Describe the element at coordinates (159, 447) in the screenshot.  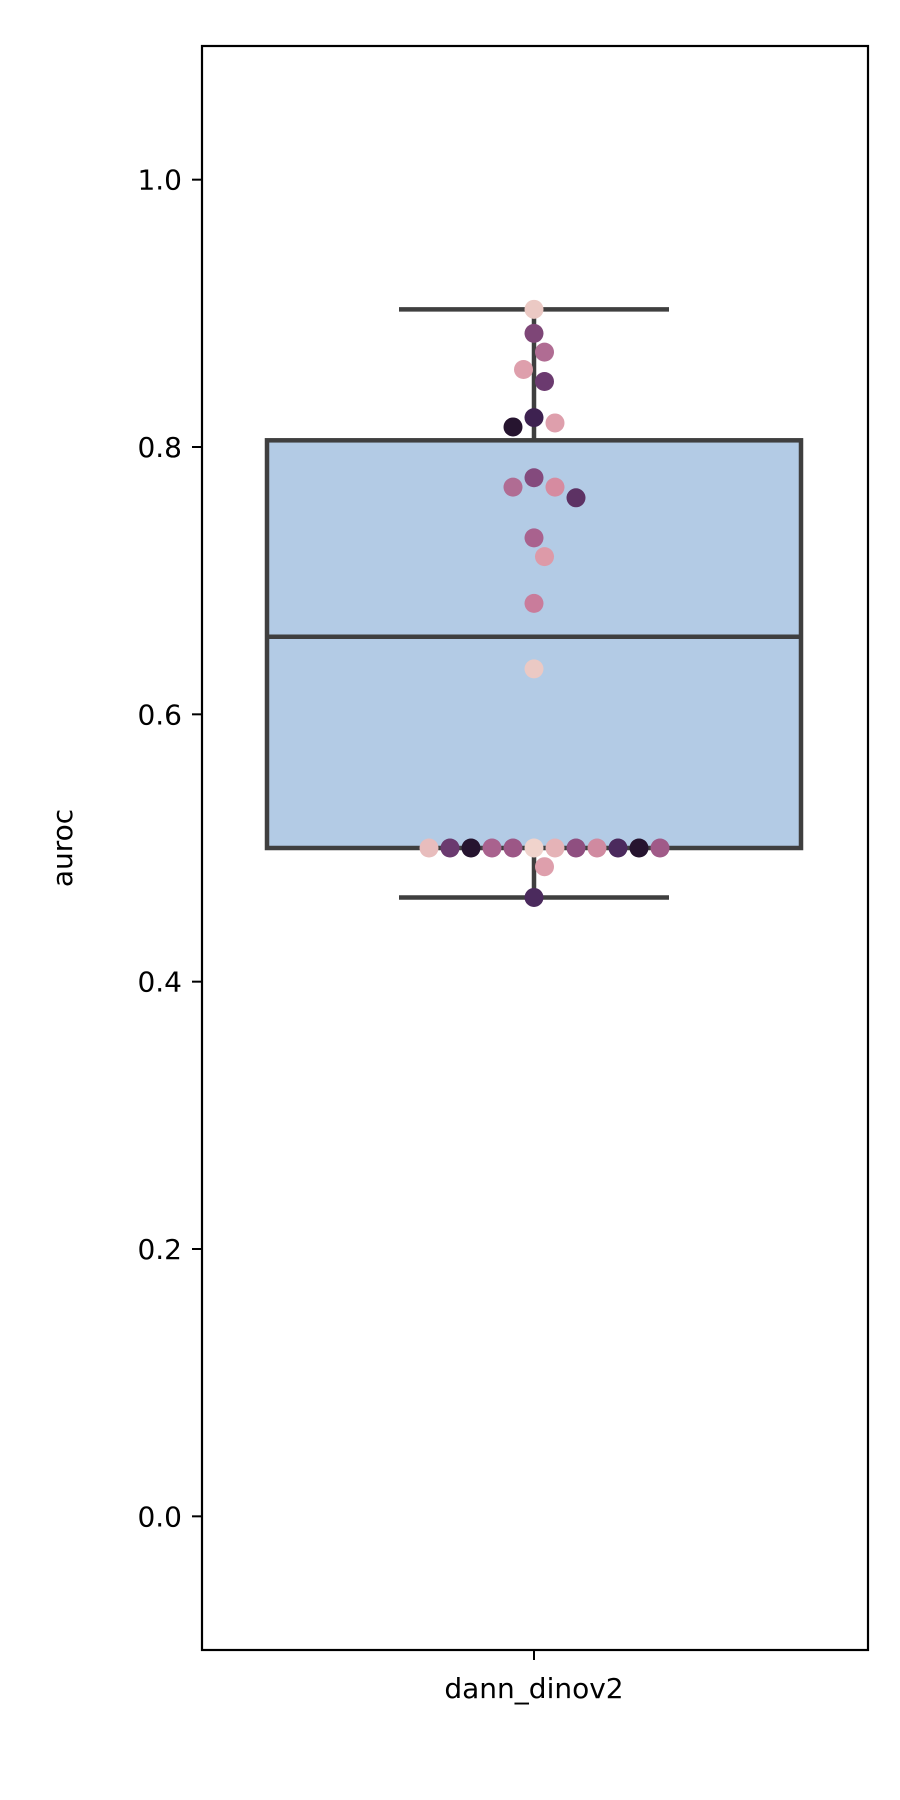
I see `y-tick-label: 0.8` at that location.